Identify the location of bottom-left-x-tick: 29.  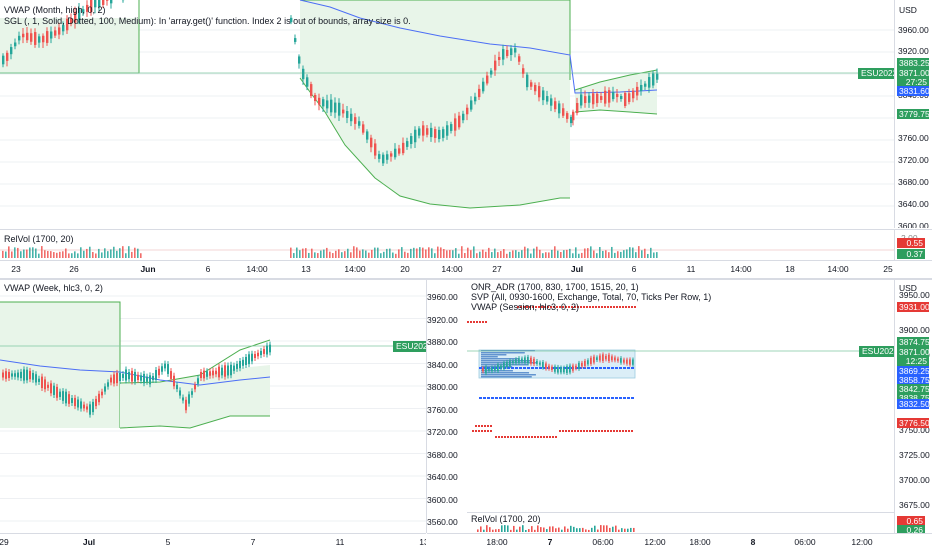
(4, 542).